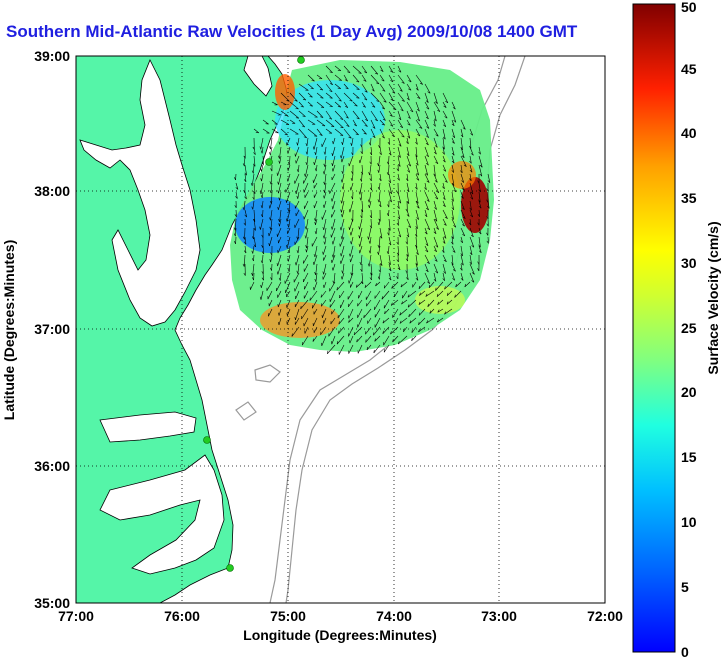  What do you see at coordinates (689, 263) in the screenshot?
I see `colorbar-tick-label: 30` at bounding box center [689, 263].